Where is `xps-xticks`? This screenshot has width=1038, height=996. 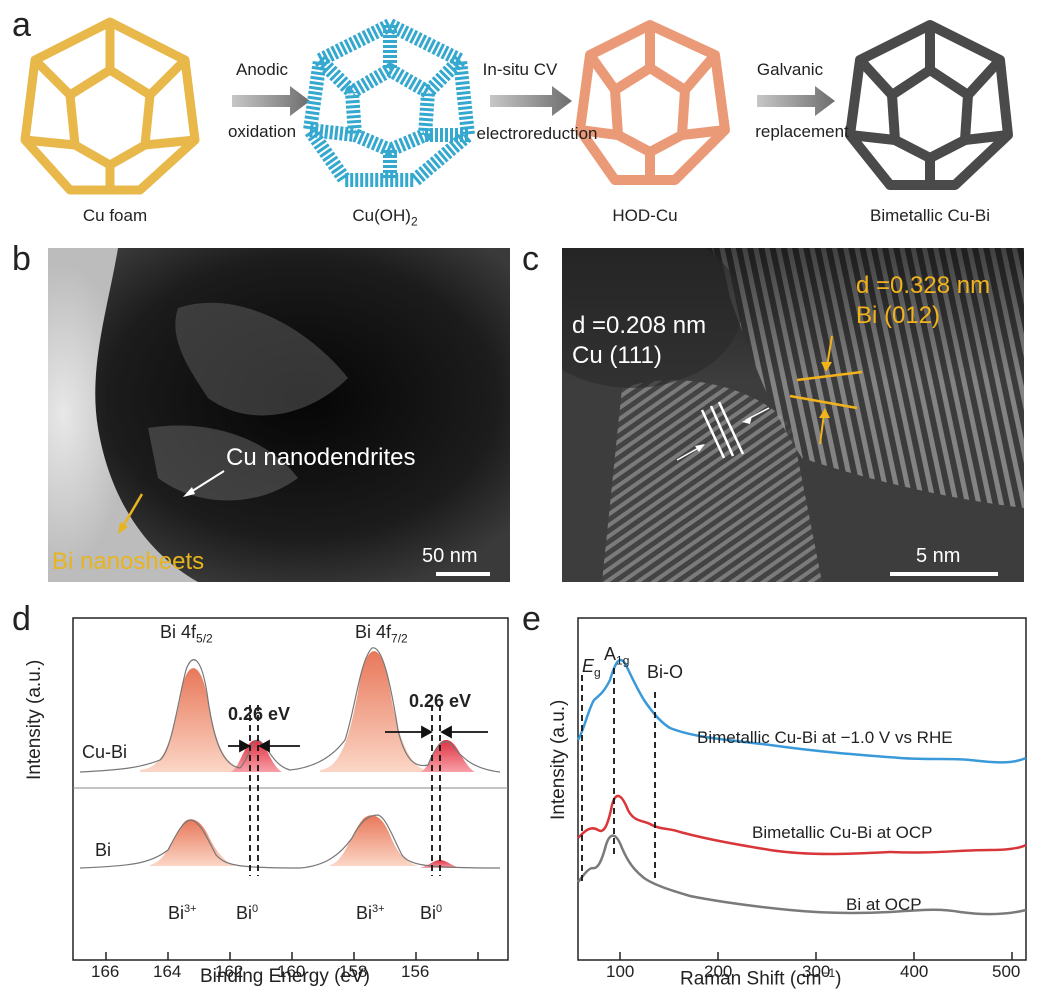 xps-xticks is located at coordinates (292, 956).